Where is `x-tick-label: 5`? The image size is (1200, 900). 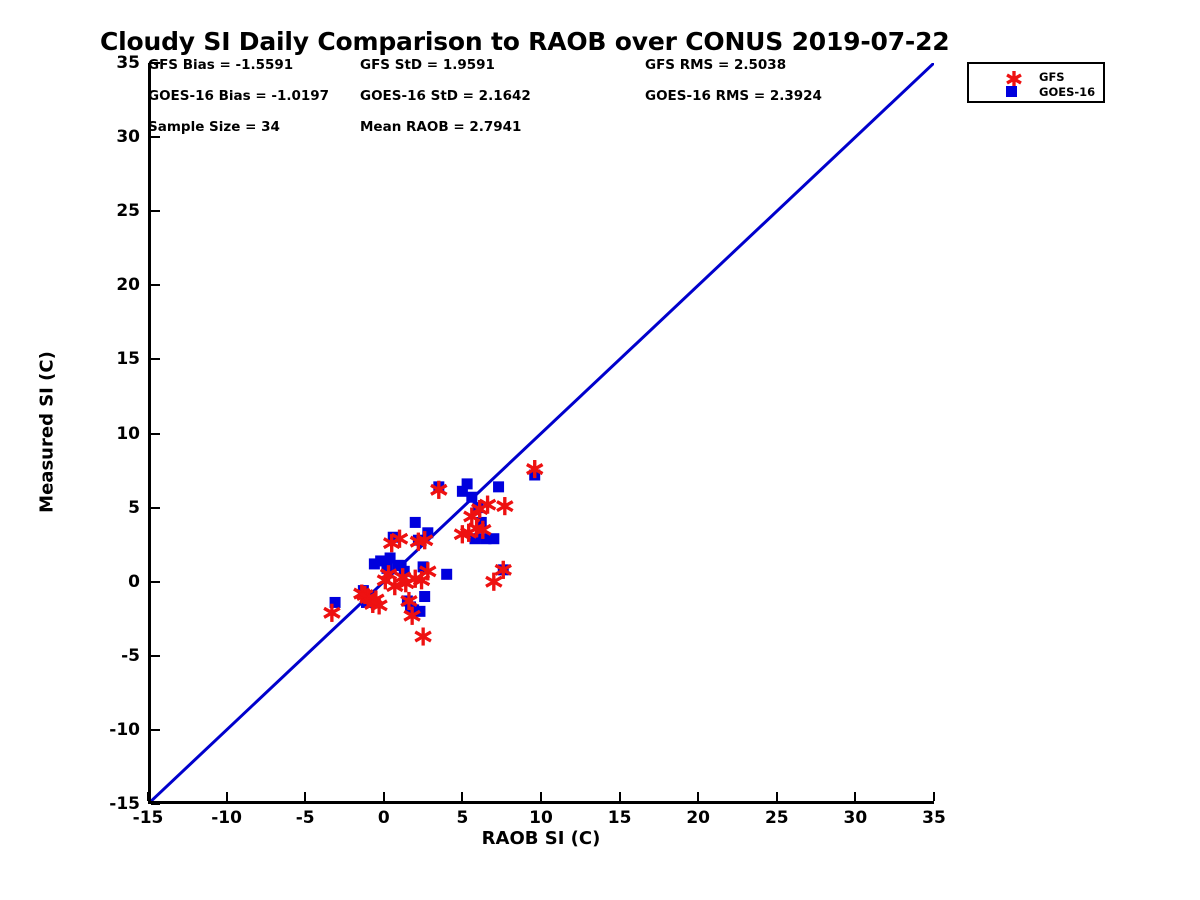 x-tick-label: 5 is located at coordinates (462, 818).